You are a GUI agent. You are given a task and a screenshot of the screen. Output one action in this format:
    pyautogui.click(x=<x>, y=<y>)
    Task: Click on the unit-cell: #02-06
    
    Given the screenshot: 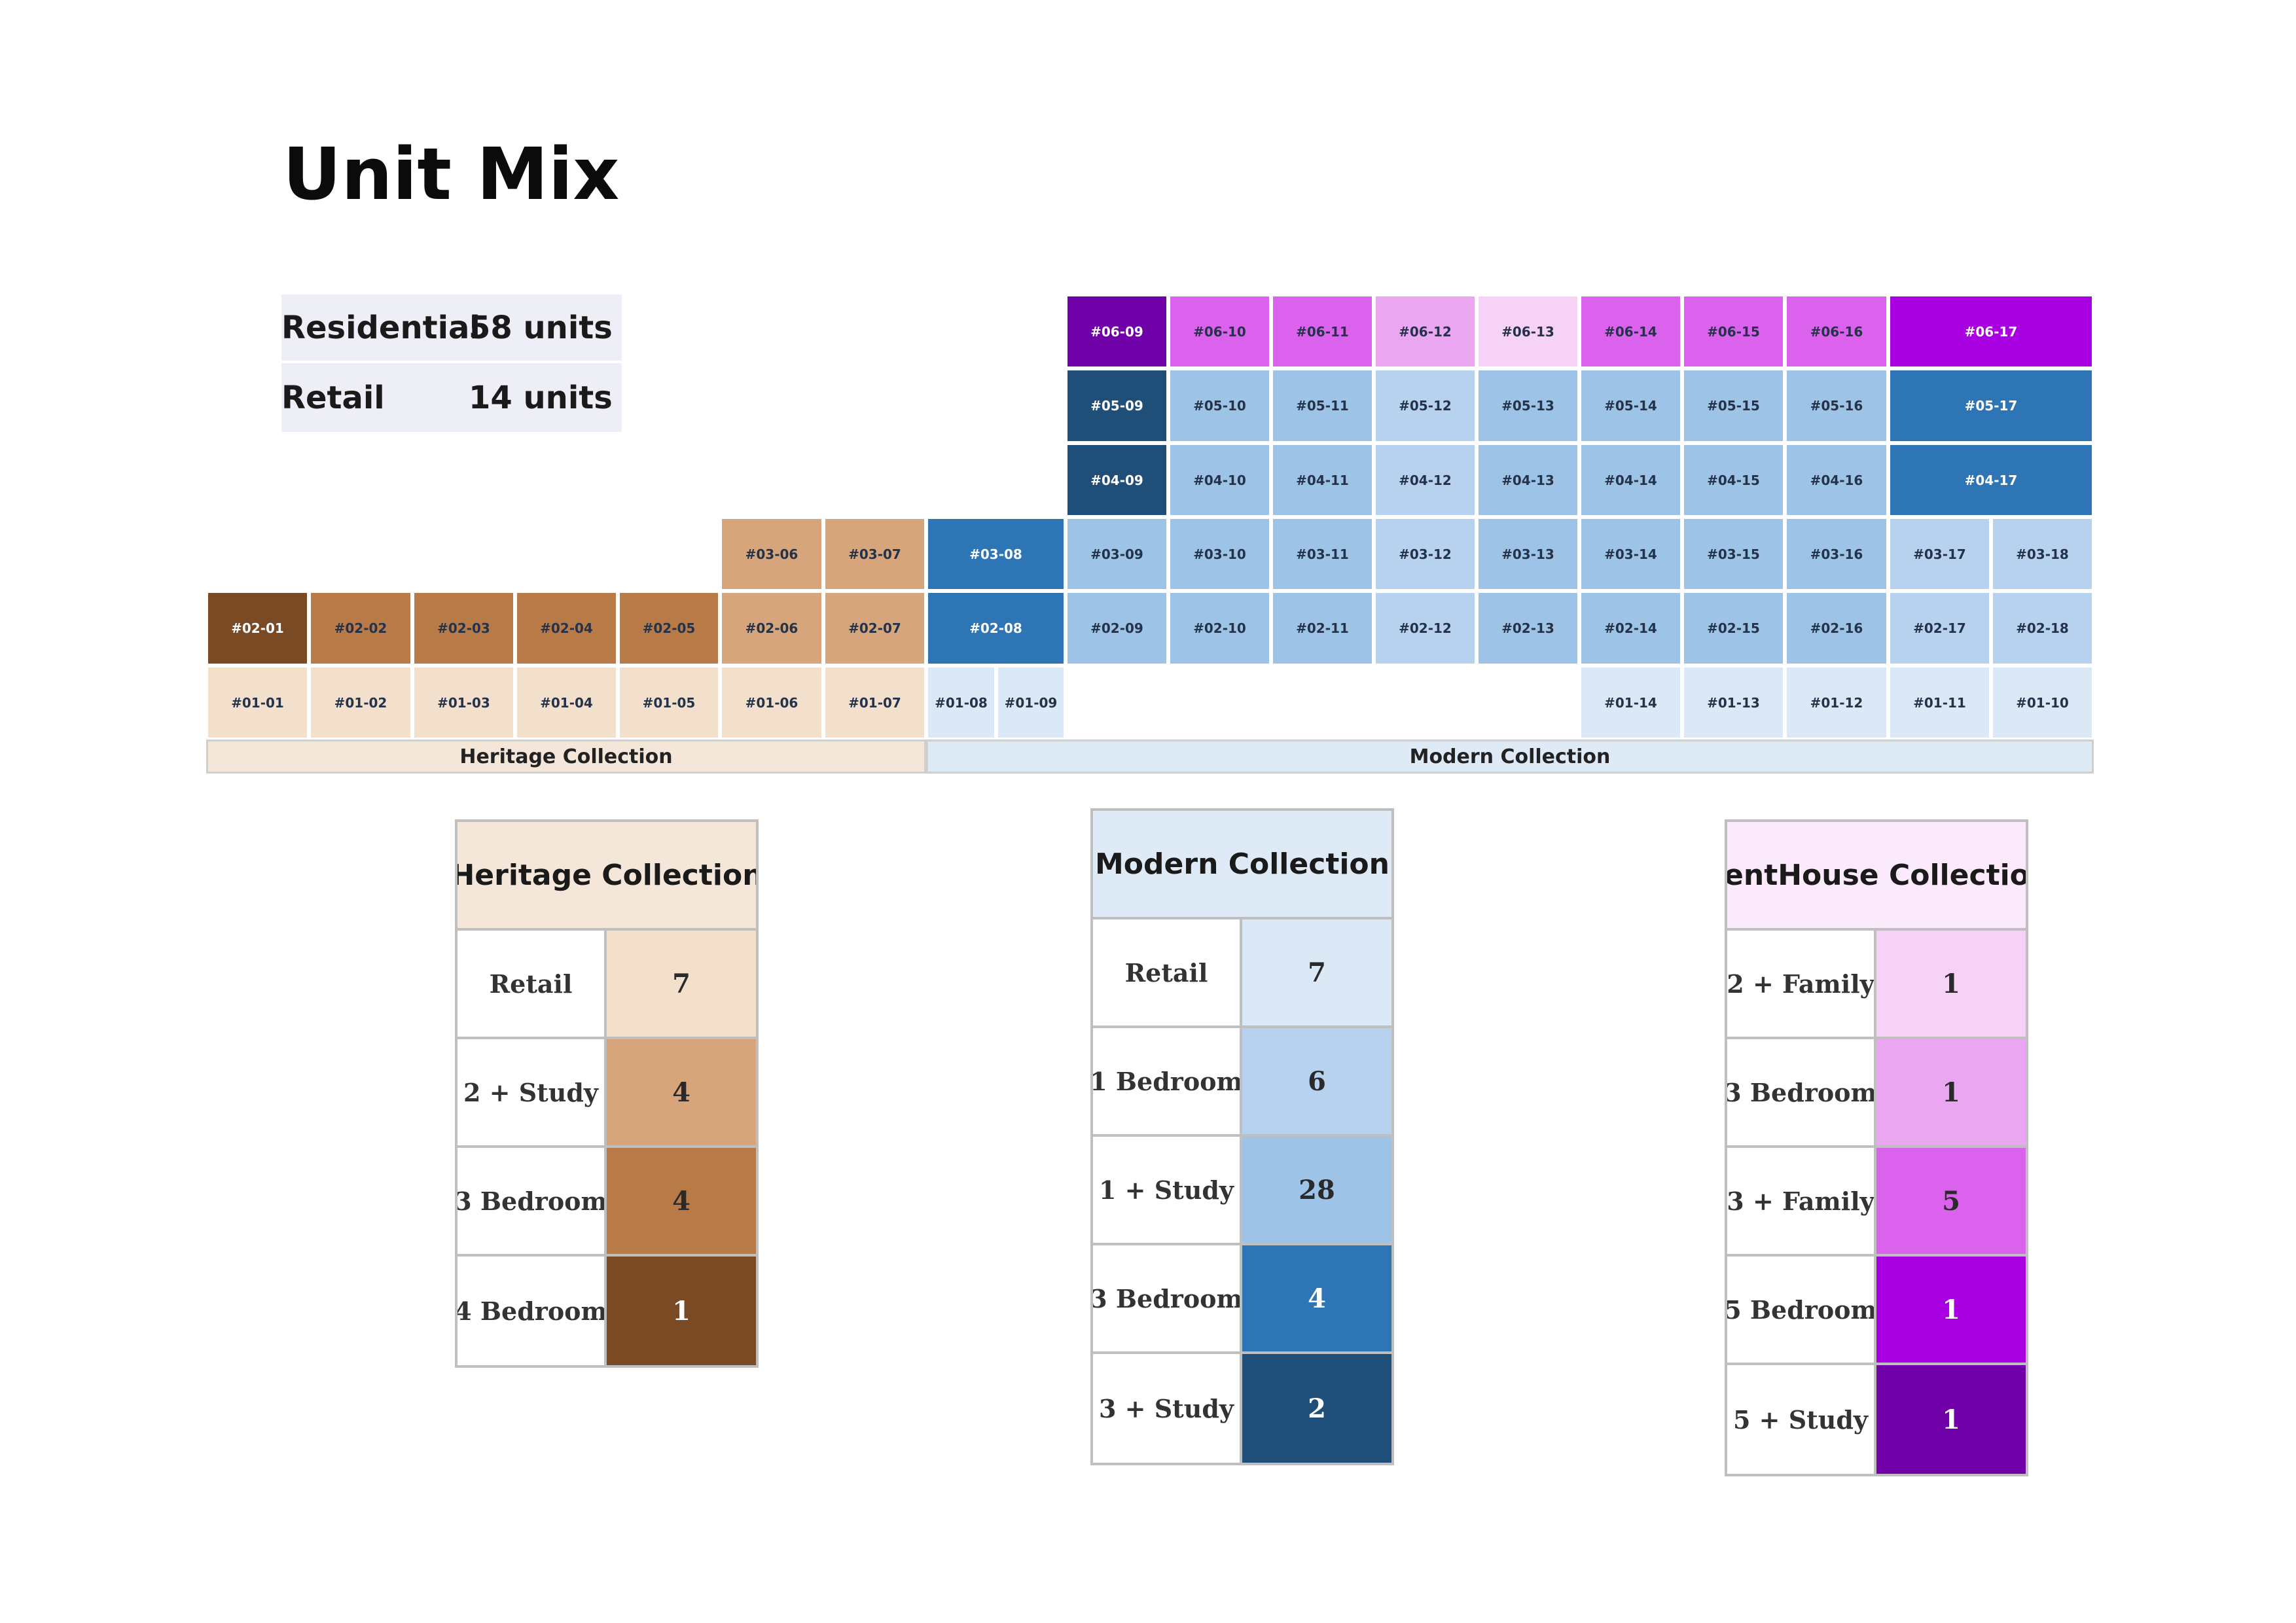 What is the action you would take?
    pyautogui.click(x=771, y=629)
    